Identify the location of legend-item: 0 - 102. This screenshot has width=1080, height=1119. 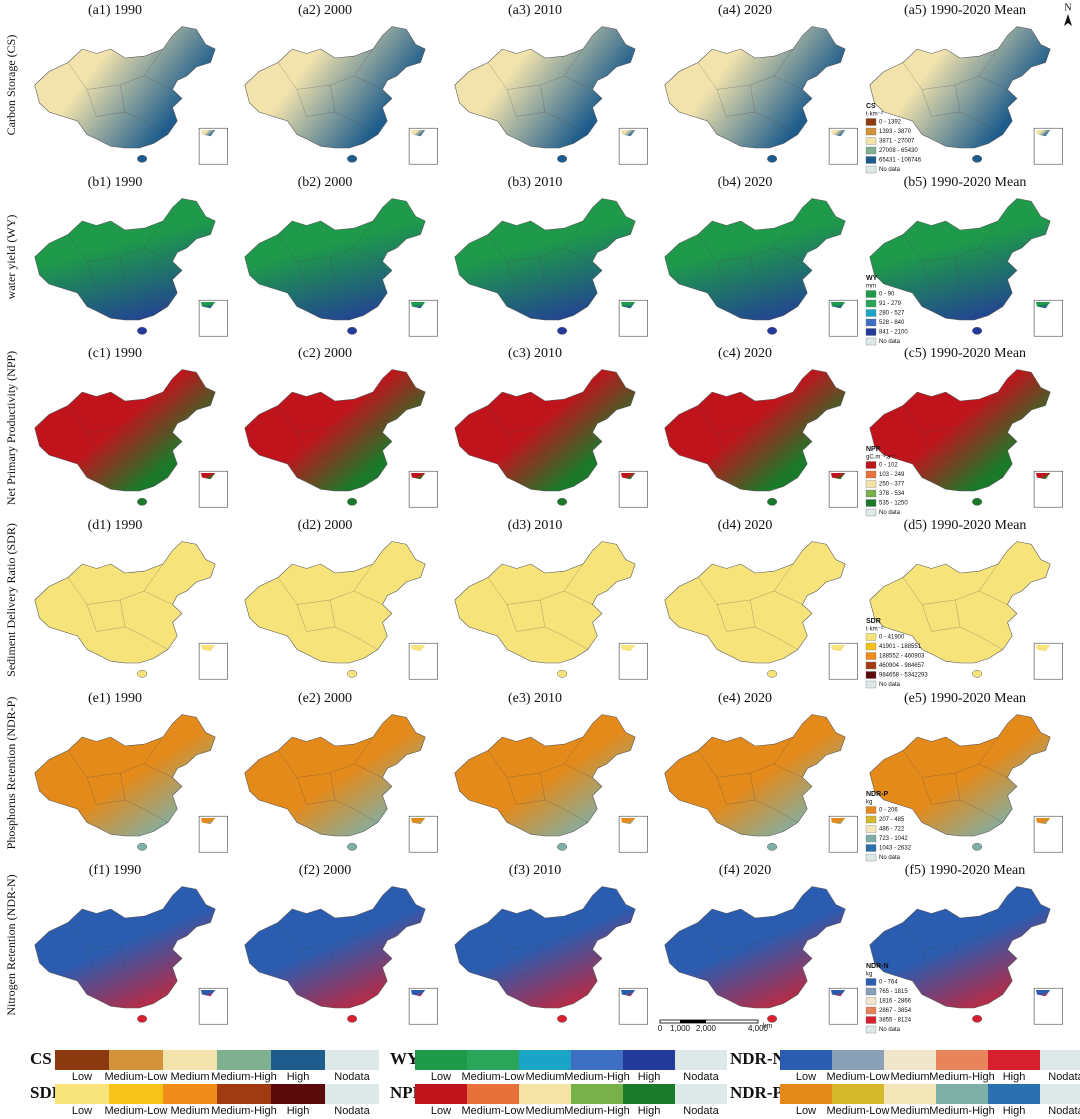
(888, 466).